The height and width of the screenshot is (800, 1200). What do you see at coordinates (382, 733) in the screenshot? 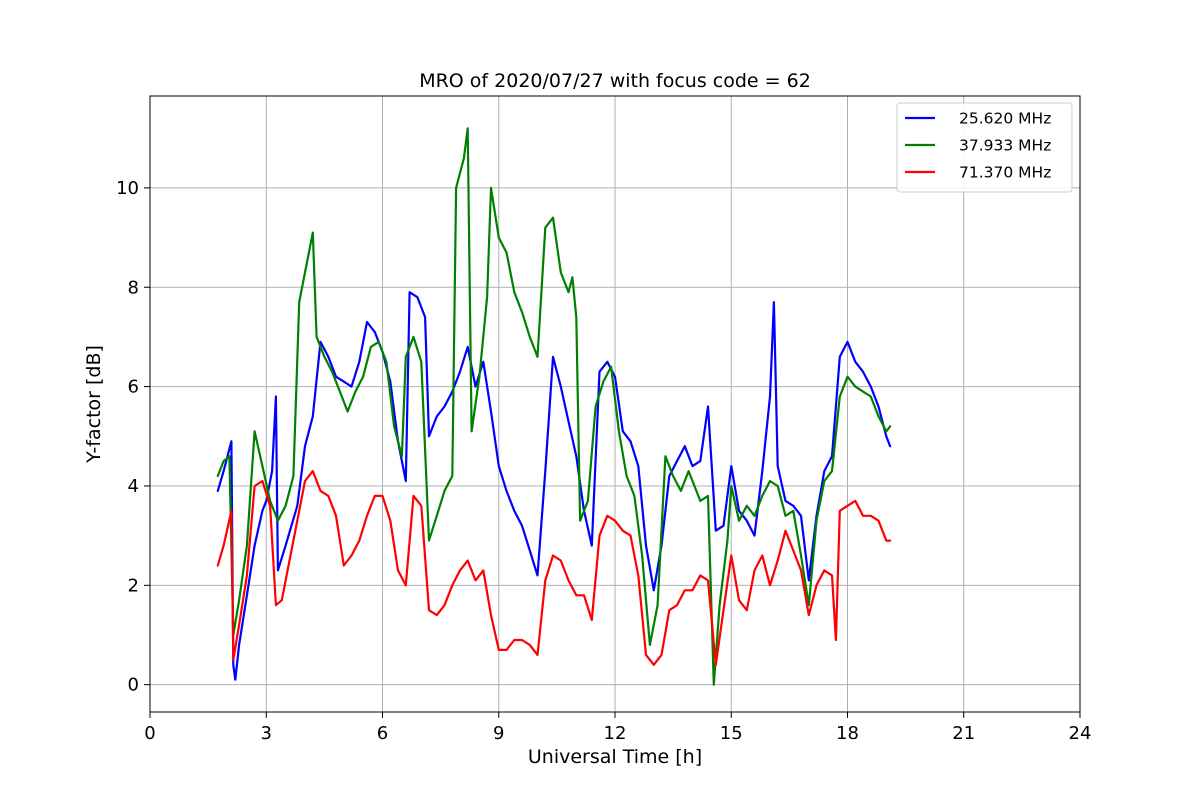
I see `x-tick-label: 6` at bounding box center [382, 733].